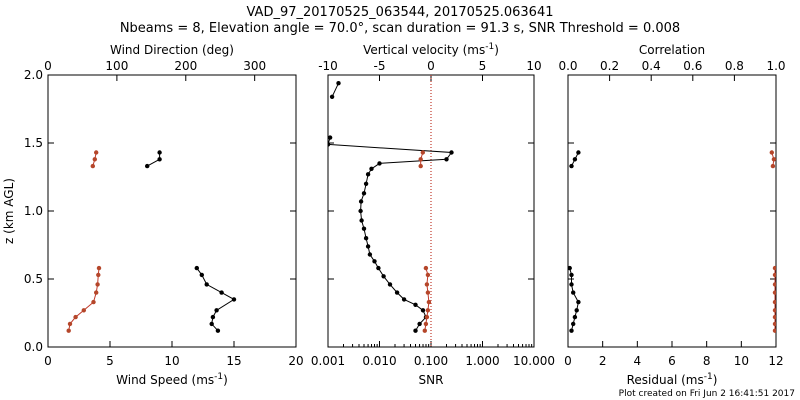 The height and width of the screenshot is (400, 800). What do you see at coordinates (431, 66) in the screenshot?
I see `top-tick-label: 0` at bounding box center [431, 66].